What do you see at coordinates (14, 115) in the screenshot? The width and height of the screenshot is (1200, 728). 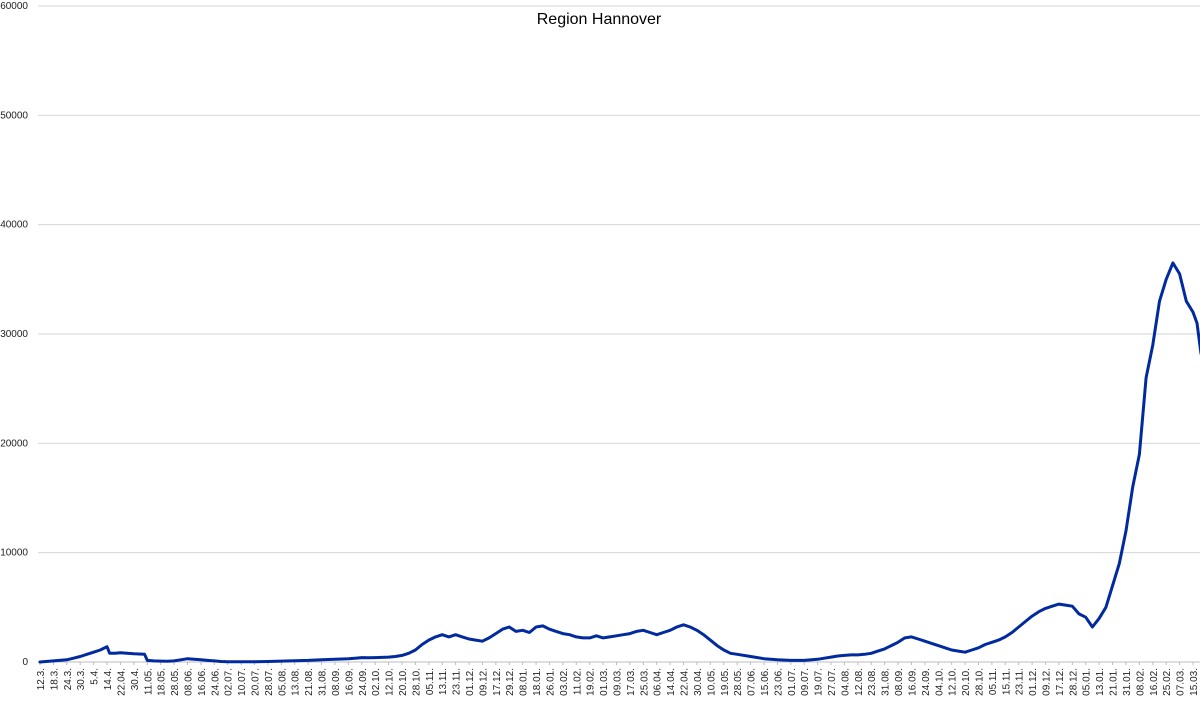 I see `y-tick-label: 50000` at bounding box center [14, 115].